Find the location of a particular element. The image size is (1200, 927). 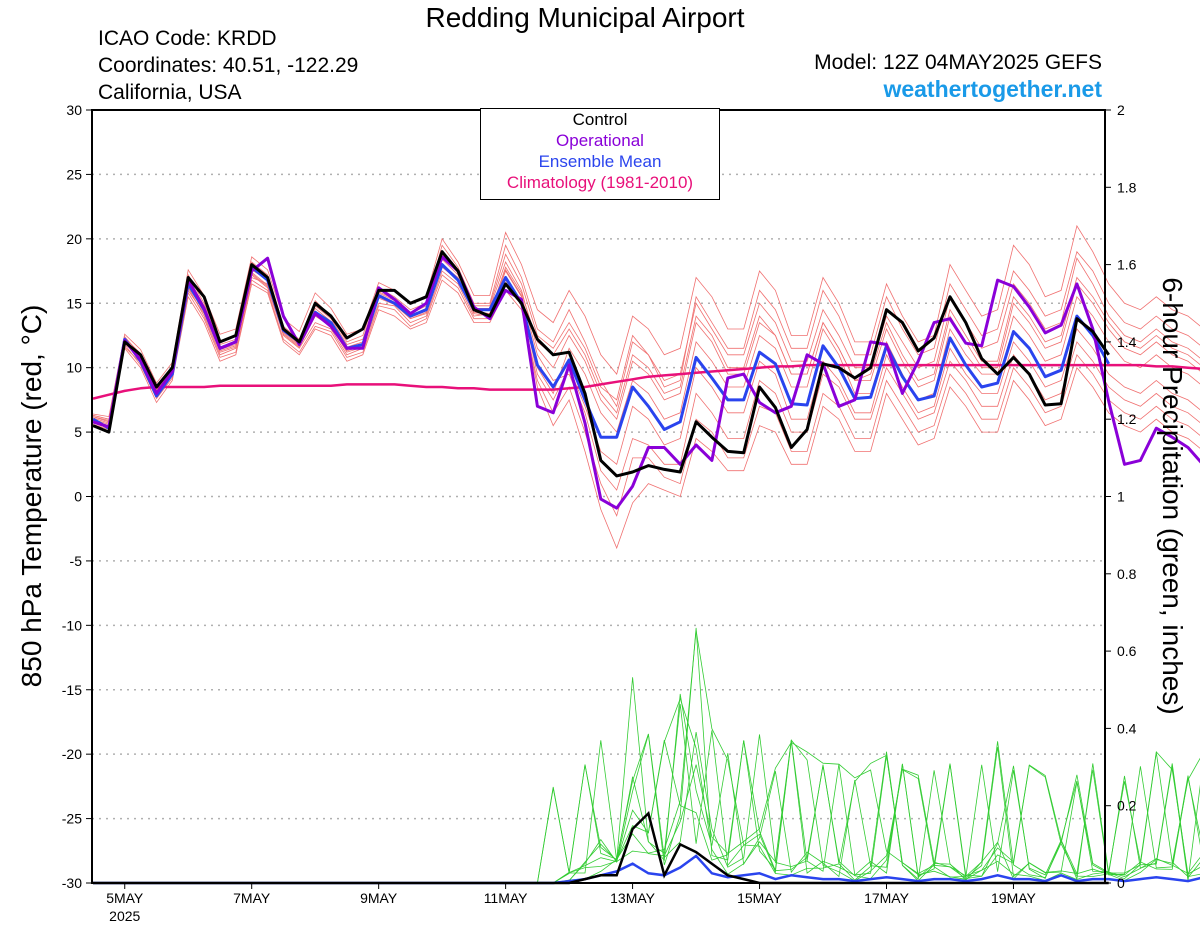

coordinates: Coordinates: 40.51, -122.29 is located at coordinates (228, 65).